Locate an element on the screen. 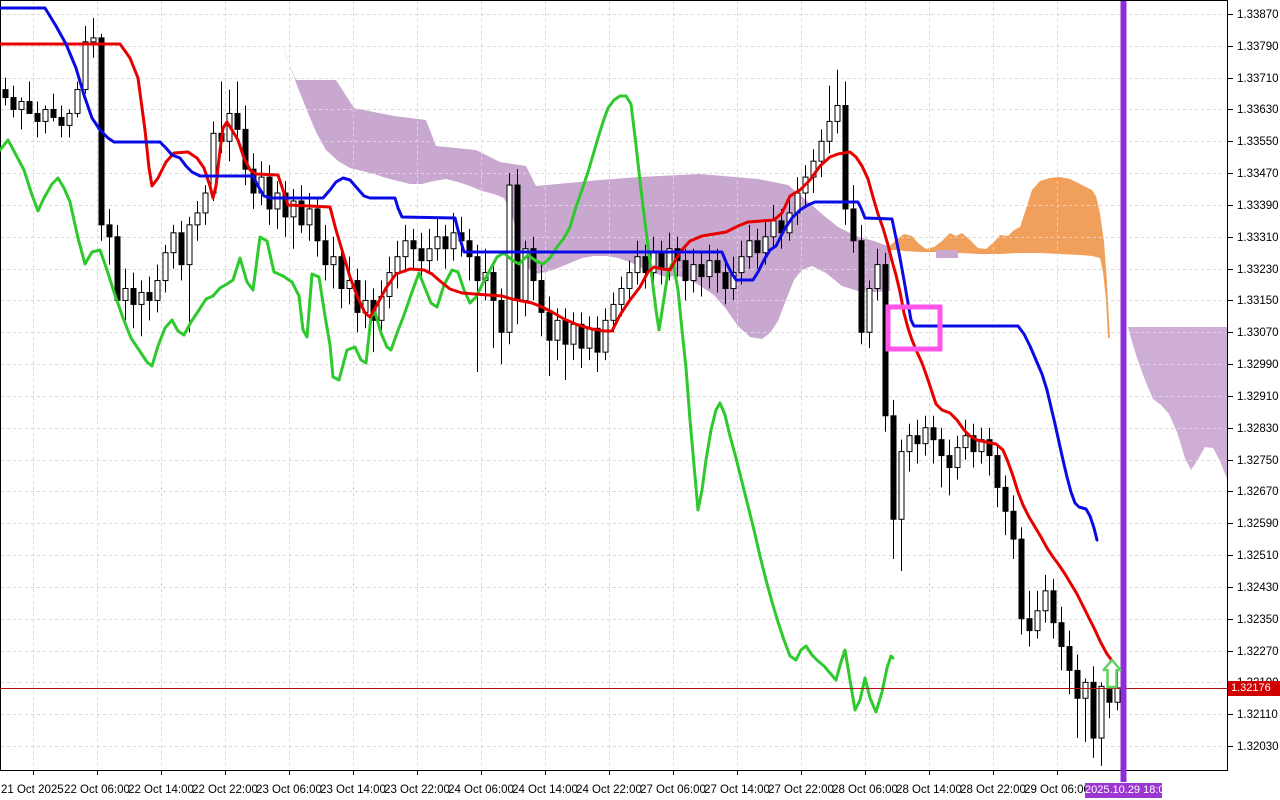  svg-text: 27 Oct 06:00 is located at coordinates (673, 790).